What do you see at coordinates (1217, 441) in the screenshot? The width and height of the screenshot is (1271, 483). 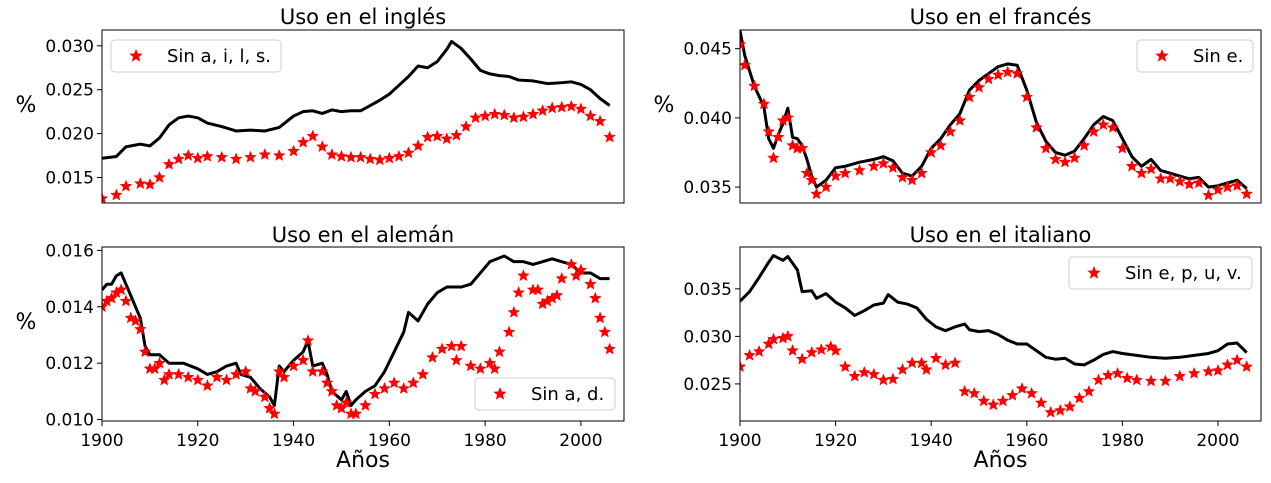 I see `x-tick-label: 2000` at bounding box center [1217, 441].